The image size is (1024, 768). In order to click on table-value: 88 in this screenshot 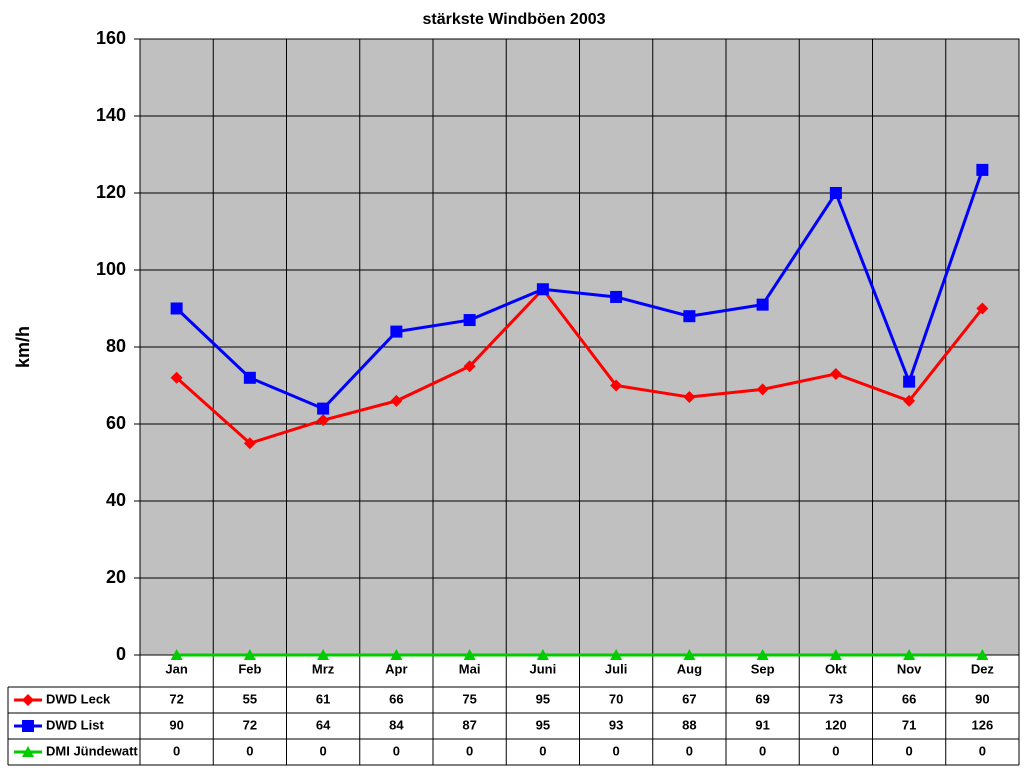, I will do `click(689, 724)`.